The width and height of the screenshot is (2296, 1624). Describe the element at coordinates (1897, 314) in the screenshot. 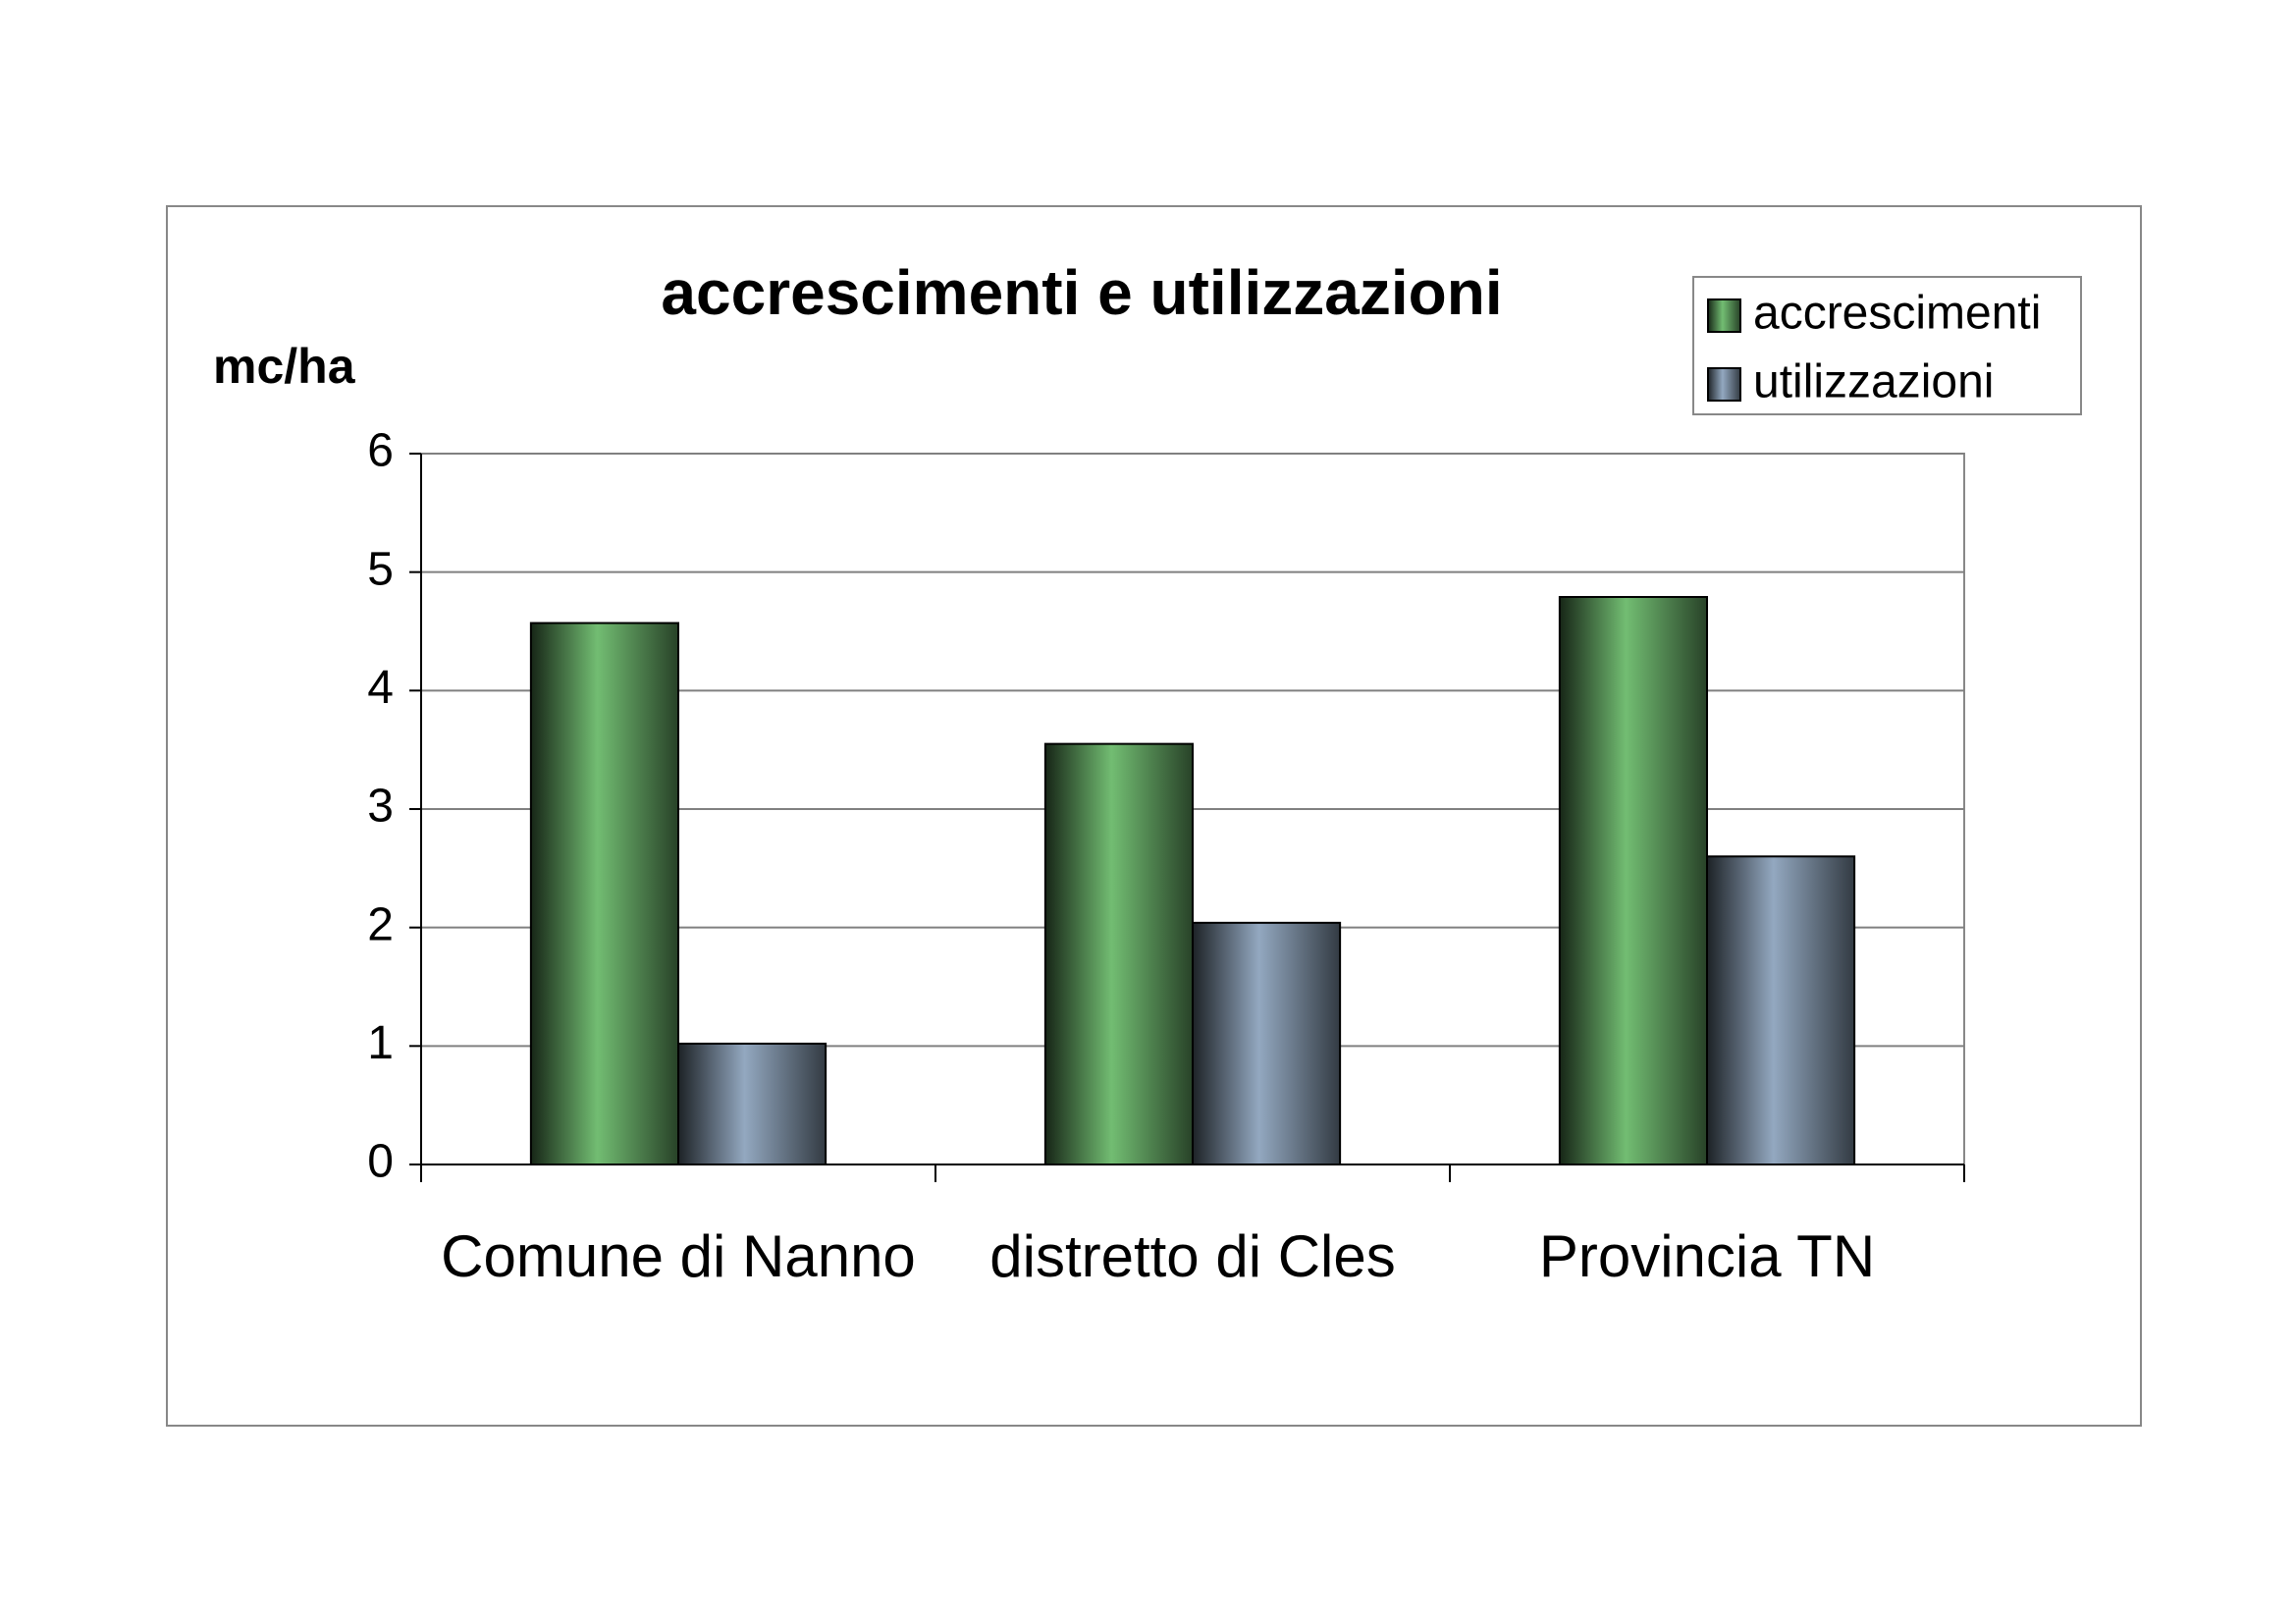

I see `legend-label: accrescimenti` at that location.